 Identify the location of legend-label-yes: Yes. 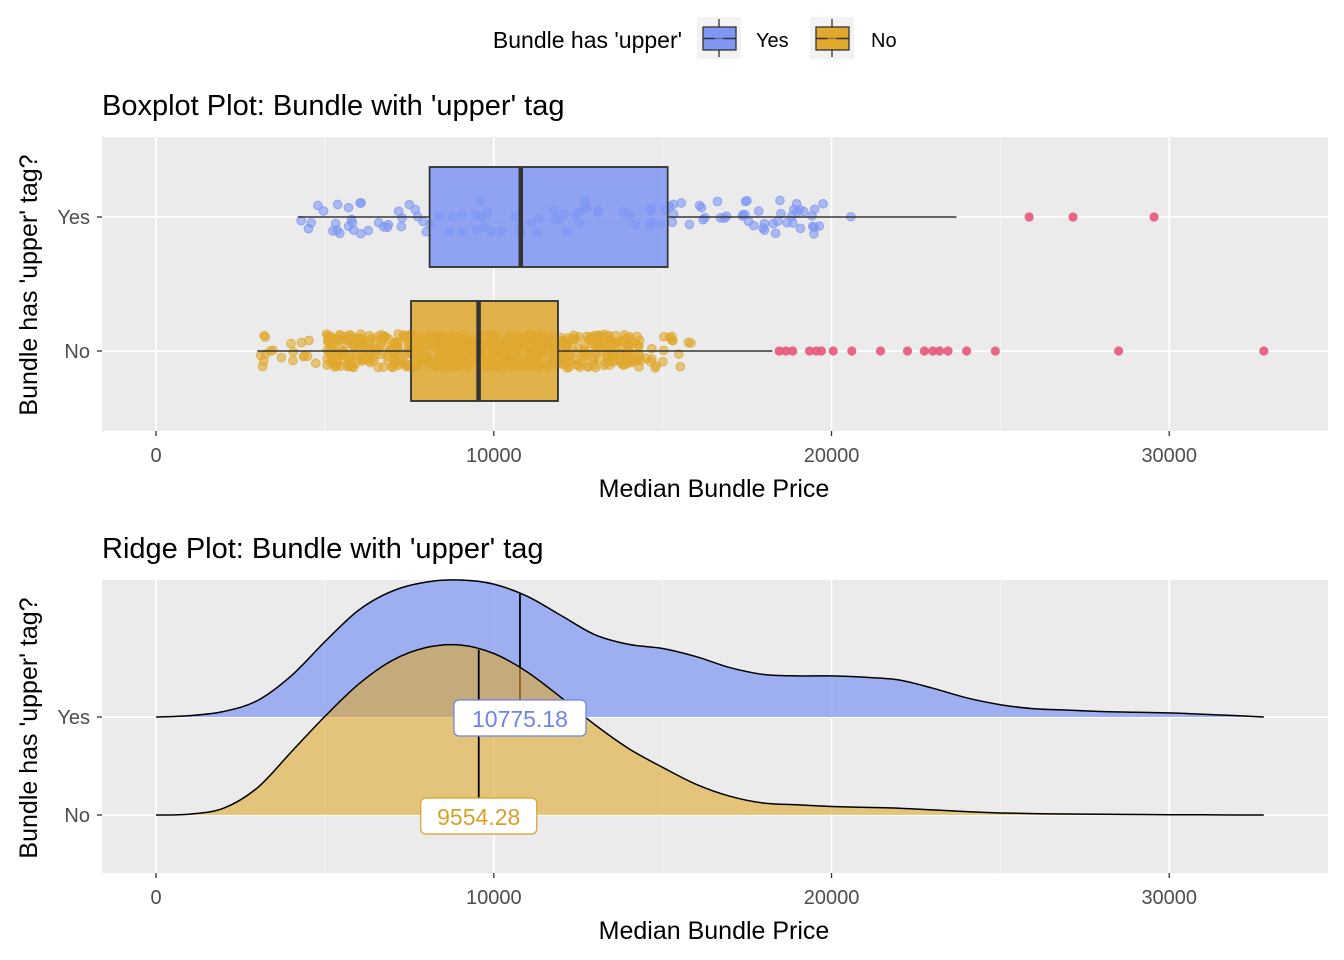
(772, 41).